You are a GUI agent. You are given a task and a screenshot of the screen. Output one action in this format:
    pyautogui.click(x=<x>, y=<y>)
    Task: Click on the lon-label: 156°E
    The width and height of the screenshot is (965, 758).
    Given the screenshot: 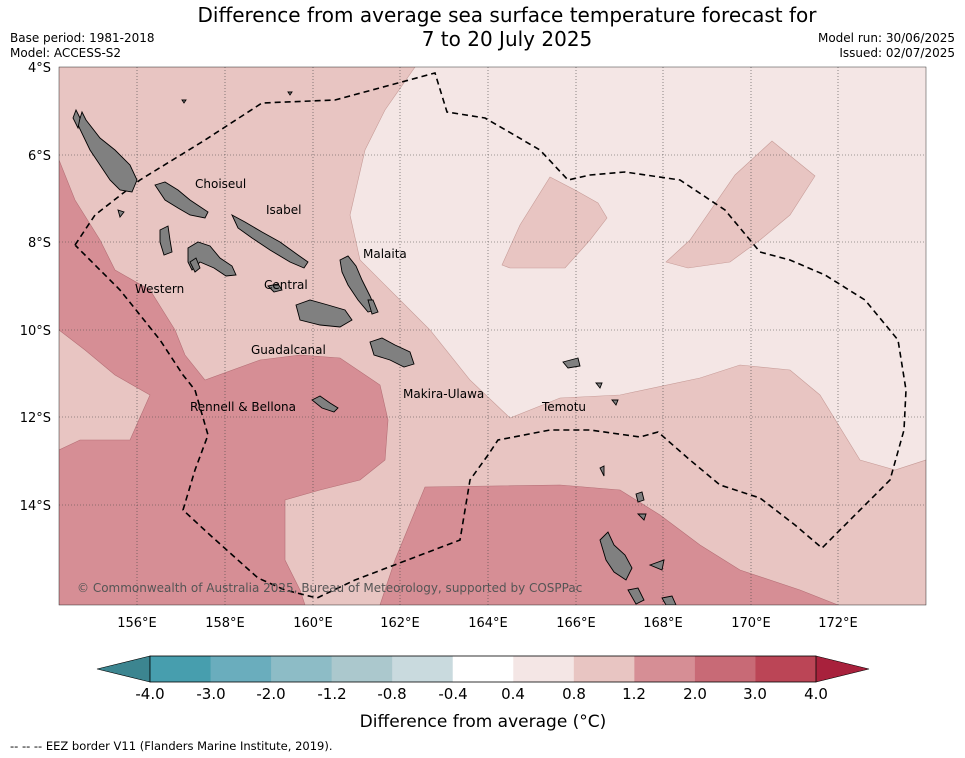 What is the action you would take?
    pyautogui.click(x=137, y=623)
    